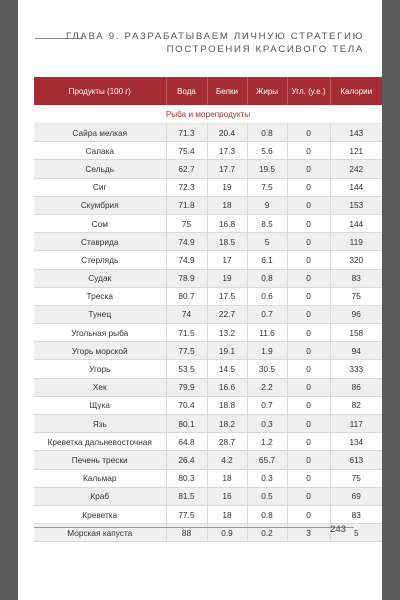 The width and height of the screenshot is (400, 600). I want to click on protein-value: 19.1, so click(227, 351).